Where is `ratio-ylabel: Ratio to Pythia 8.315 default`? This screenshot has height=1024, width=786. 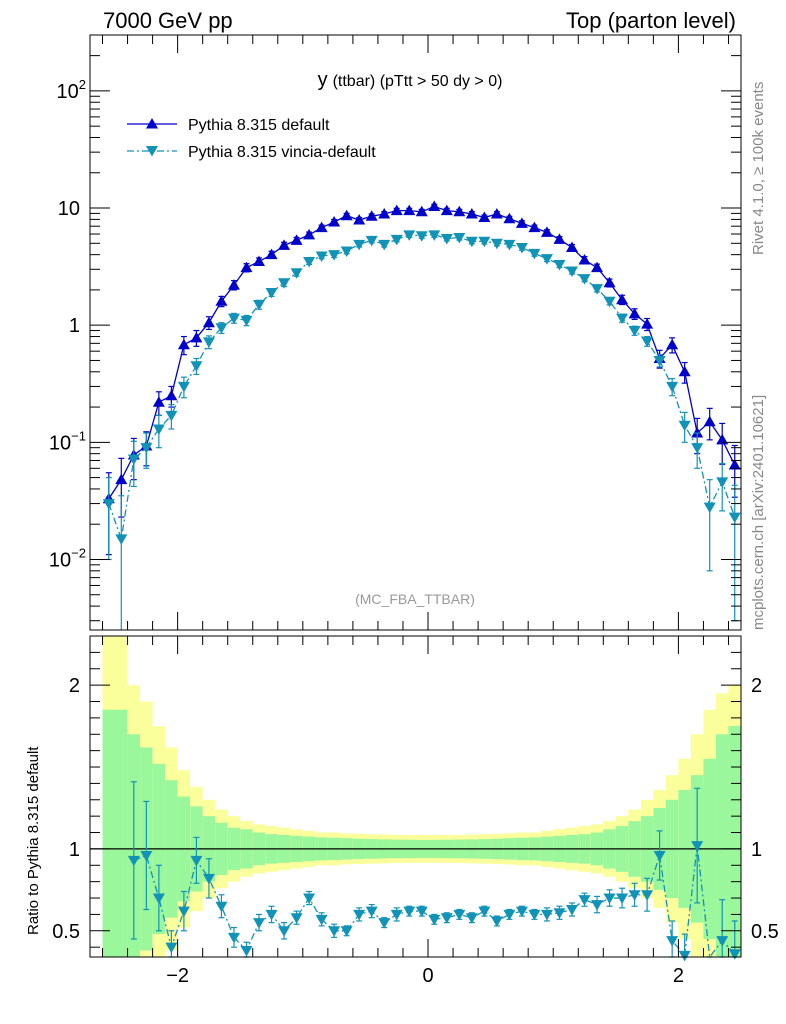 ratio-ylabel: Ratio to Pythia 8.315 default is located at coordinates (33, 840).